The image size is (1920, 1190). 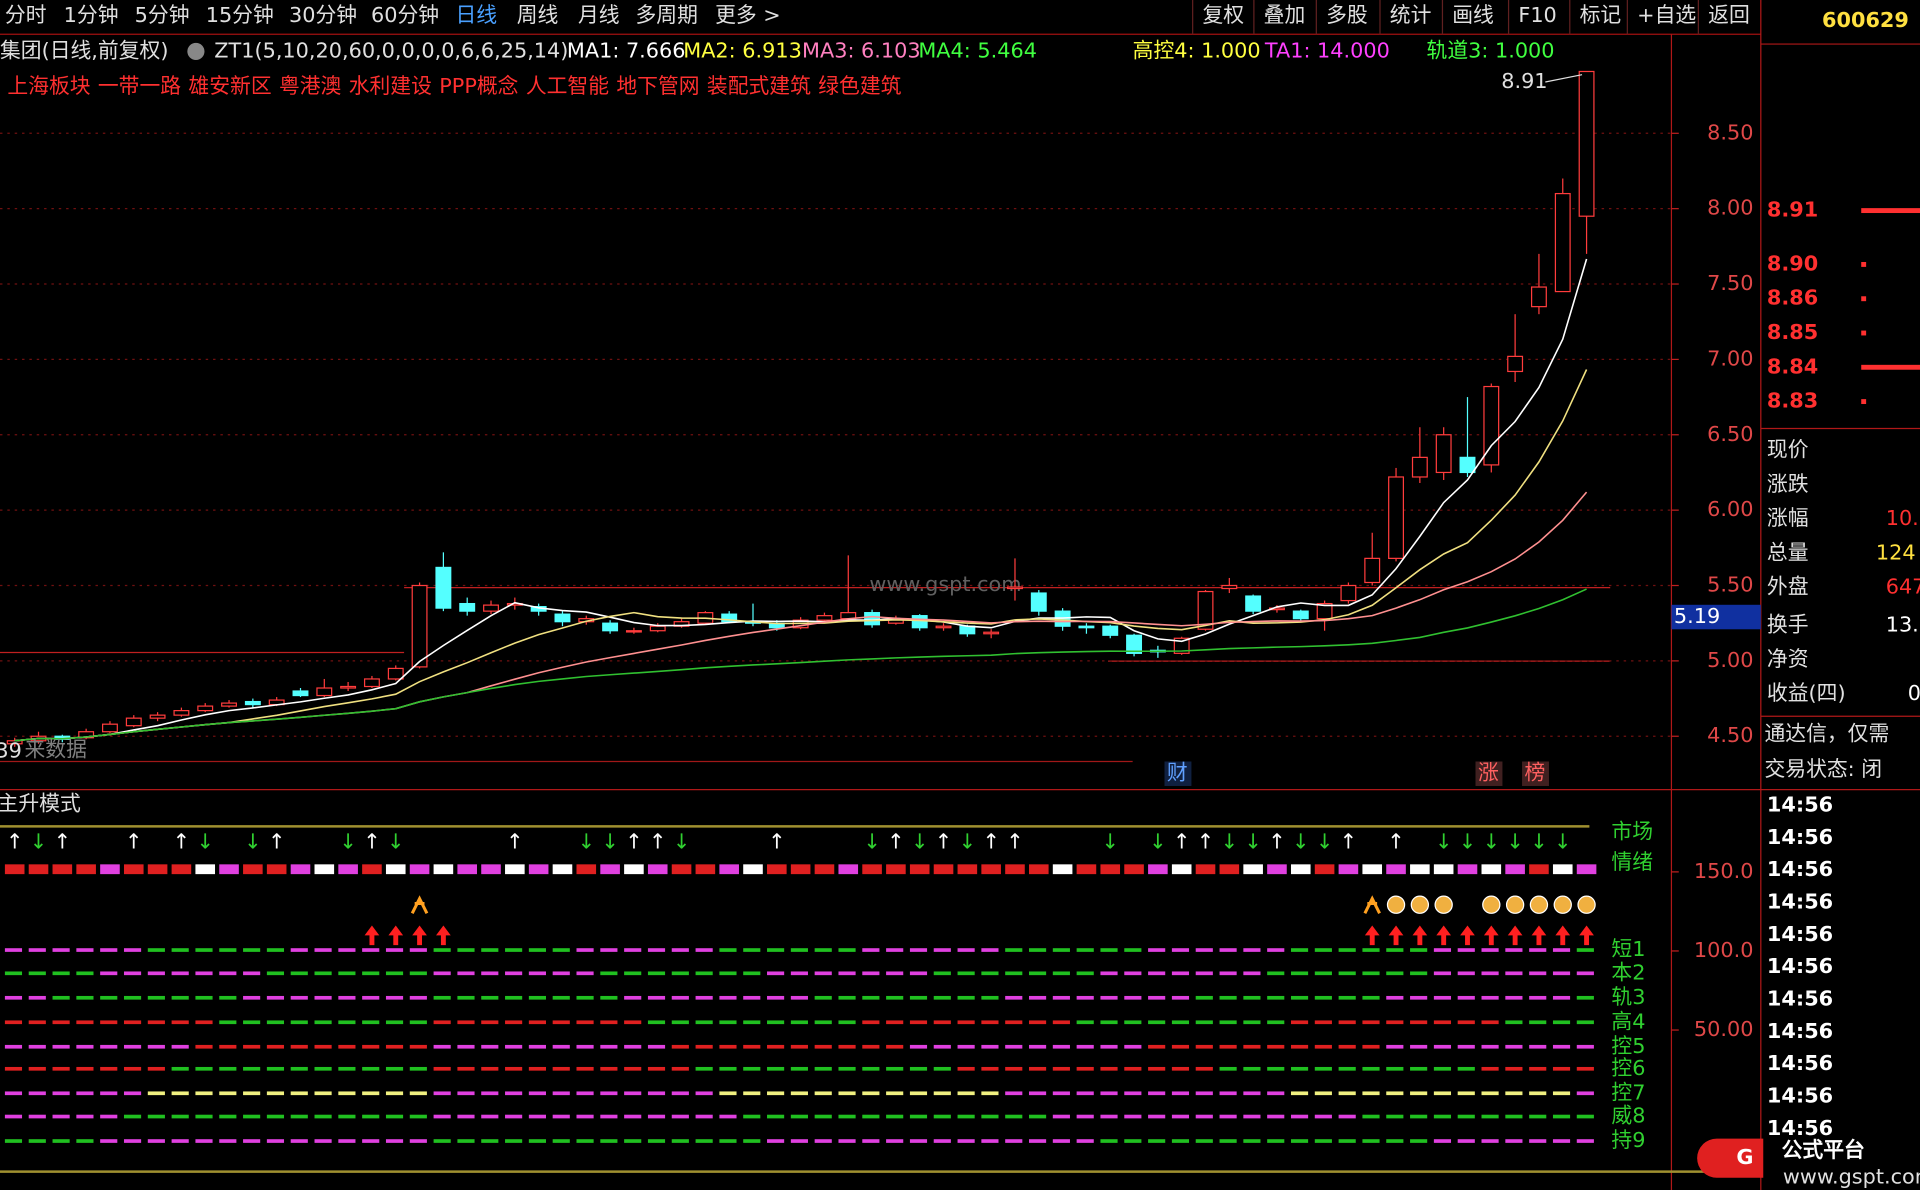 I want to click on ma-value: MA2: 6.913, so click(x=742, y=50).